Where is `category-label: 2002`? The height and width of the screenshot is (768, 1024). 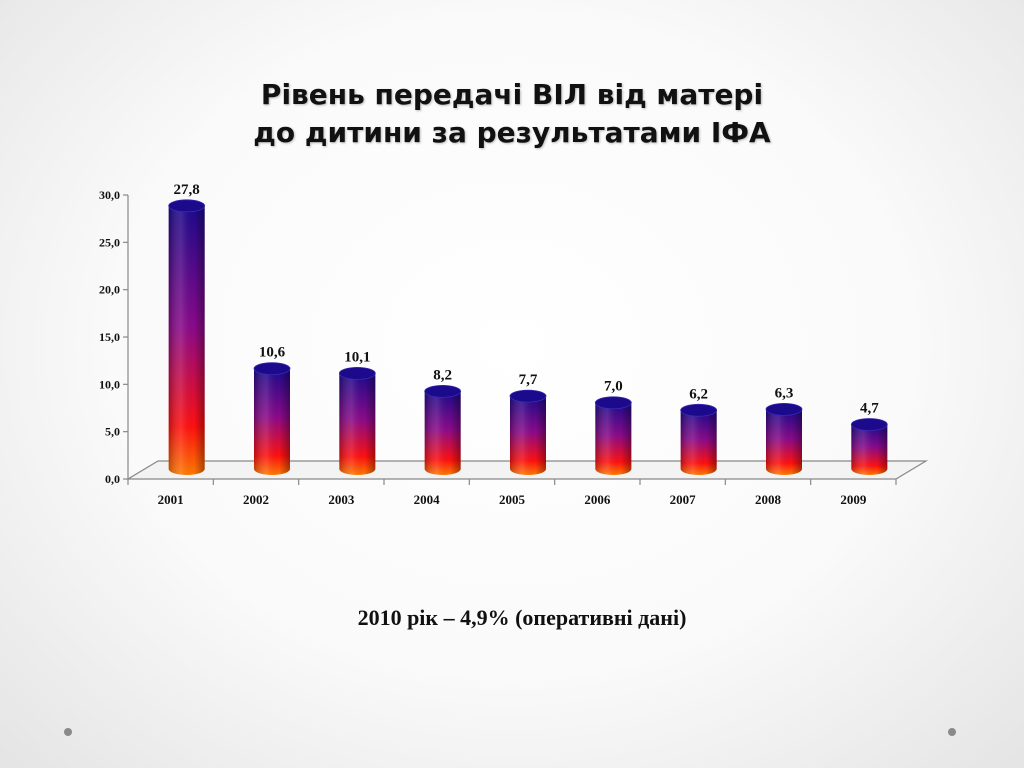 category-label: 2002 is located at coordinates (256, 499).